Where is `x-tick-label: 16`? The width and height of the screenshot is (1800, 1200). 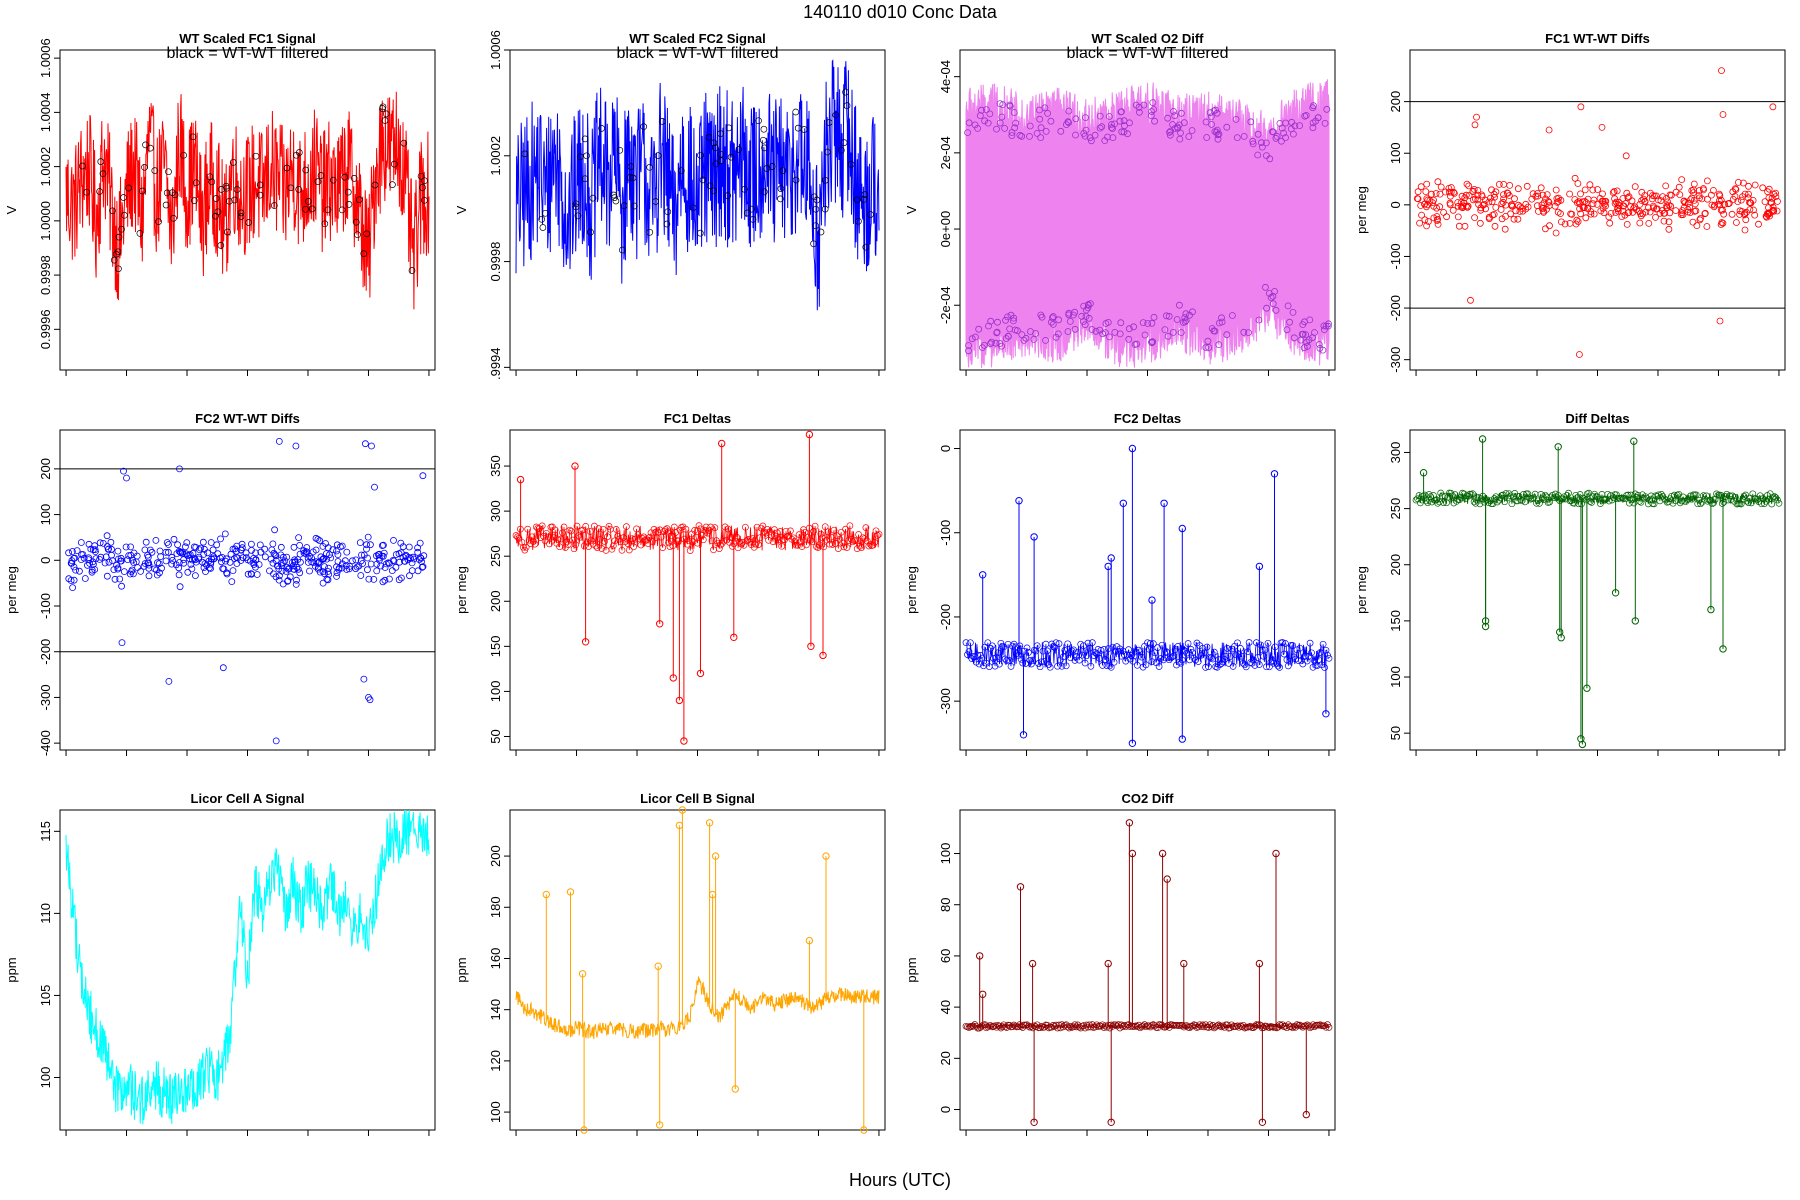 x-tick-label: 16 is located at coordinates (758, 379).